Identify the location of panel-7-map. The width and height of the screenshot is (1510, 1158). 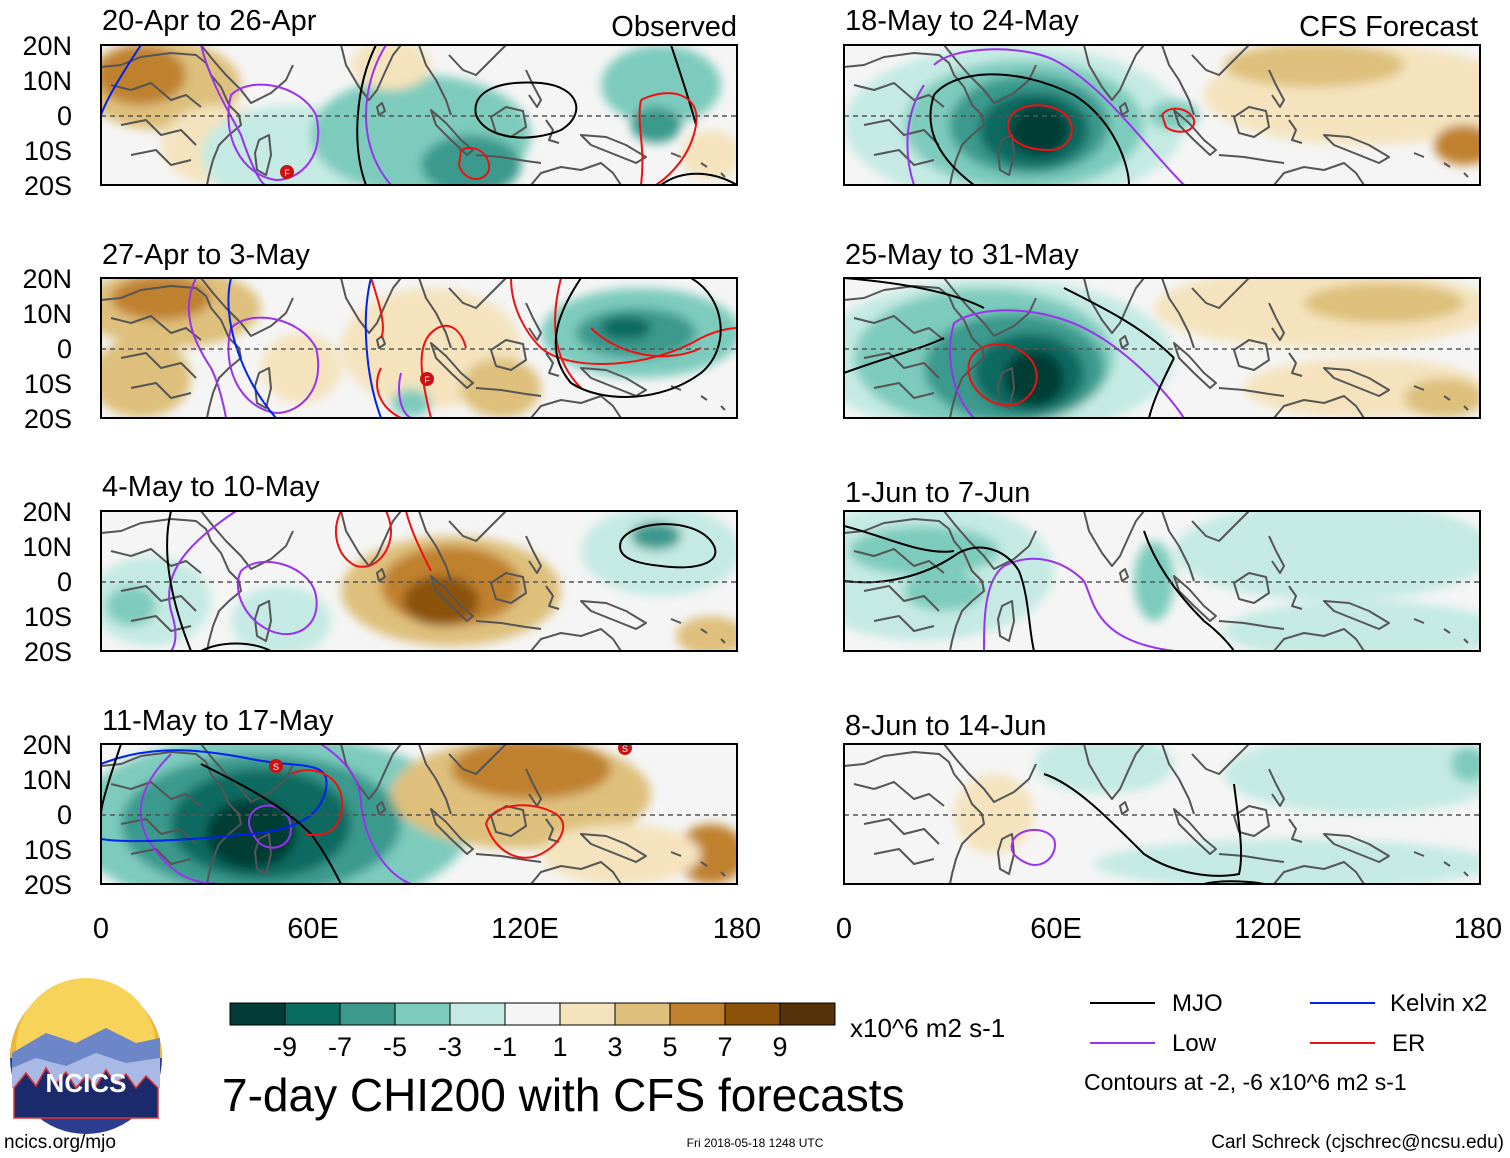
(1162, 581).